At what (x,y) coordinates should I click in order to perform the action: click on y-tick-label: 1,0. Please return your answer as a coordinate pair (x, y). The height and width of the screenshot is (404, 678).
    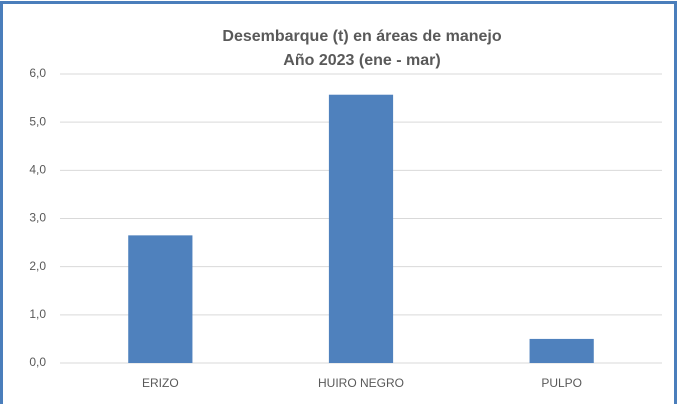
    Looking at the image, I should click on (37, 314).